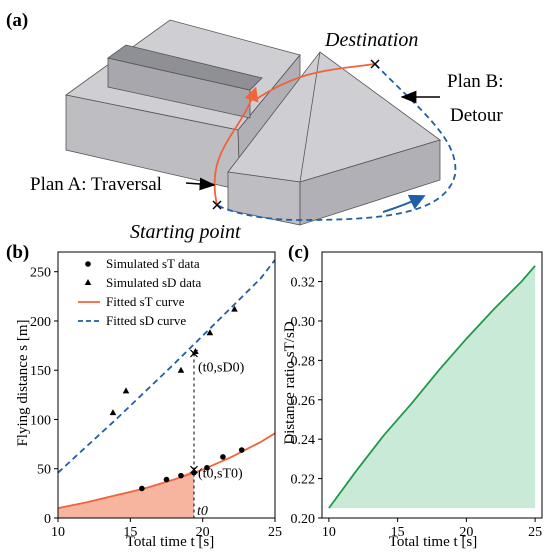  I want to click on y-tick-label: 0.32, so click(303, 283).